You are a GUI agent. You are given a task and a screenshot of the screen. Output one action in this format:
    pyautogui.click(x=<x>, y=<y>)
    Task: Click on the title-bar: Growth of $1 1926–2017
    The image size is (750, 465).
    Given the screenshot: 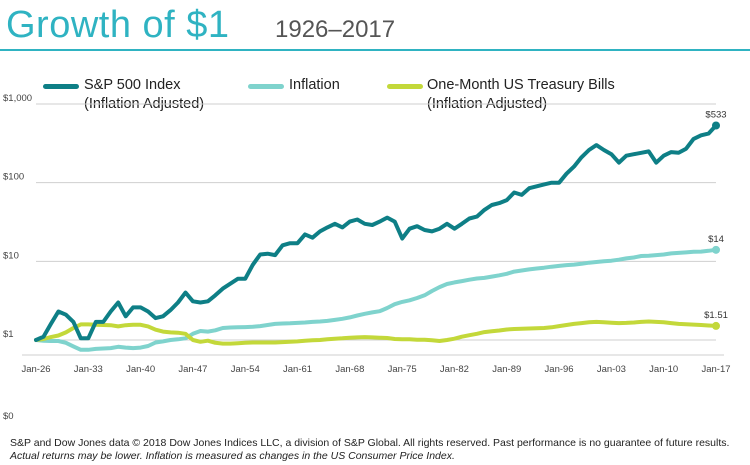 What is the action you would take?
    pyautogui.click(x=375, y=26)
    